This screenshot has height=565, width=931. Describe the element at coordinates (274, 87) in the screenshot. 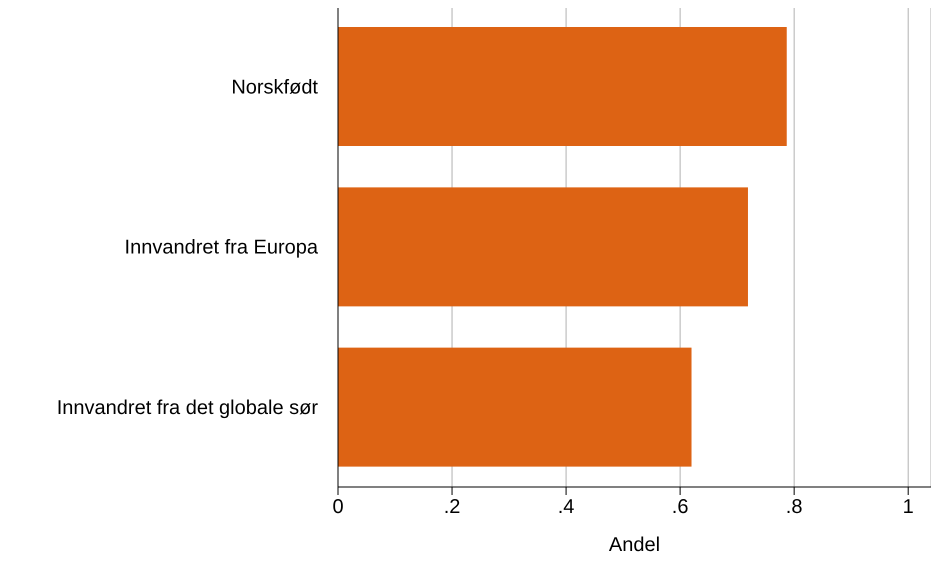

I see `y-tick-label: Norskfødt` at that location.